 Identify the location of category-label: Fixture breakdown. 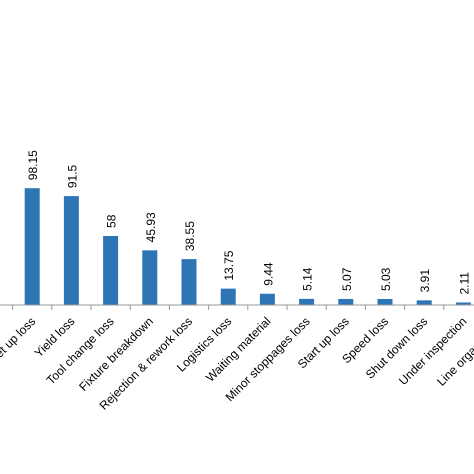
(116, 354).